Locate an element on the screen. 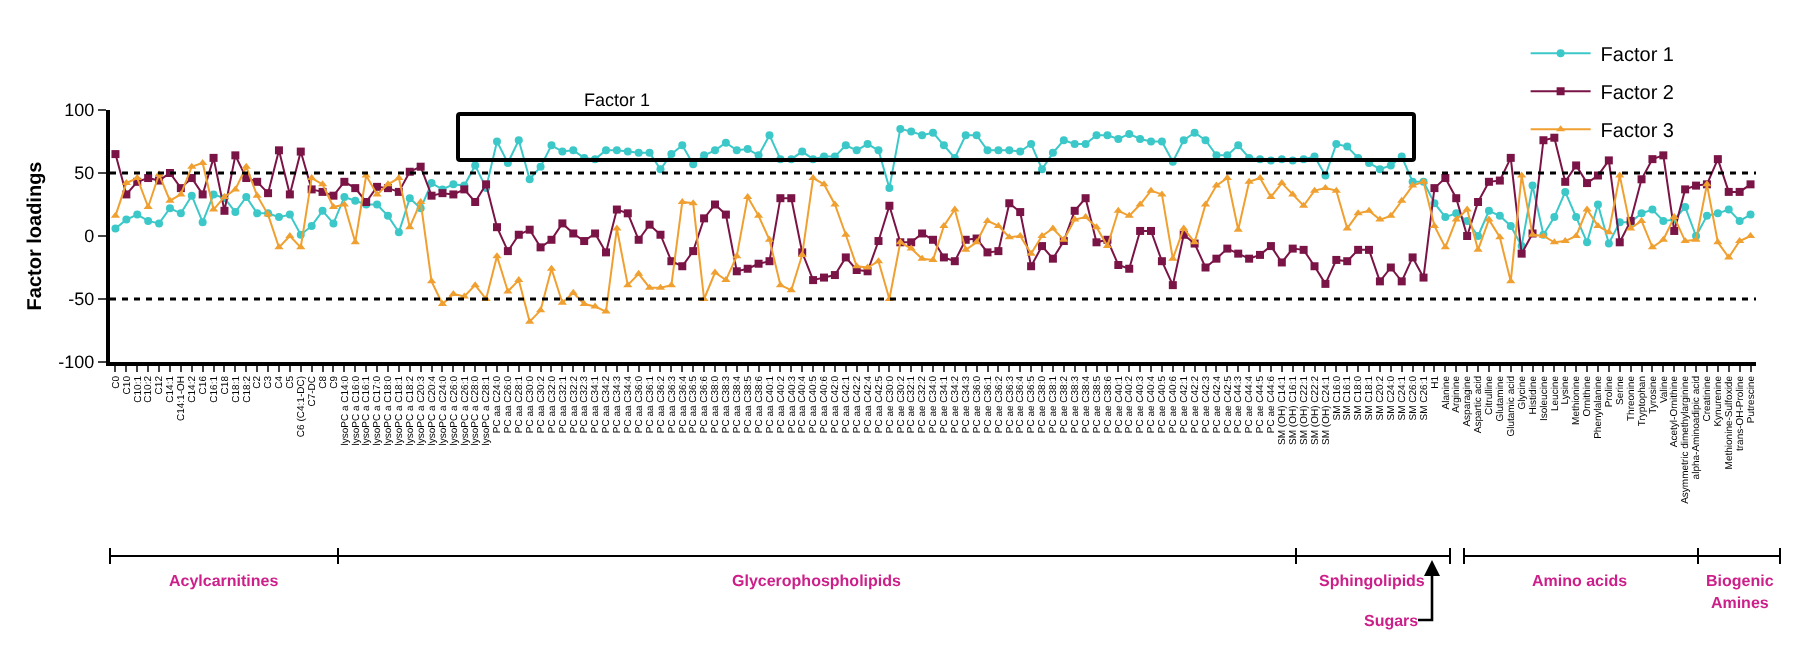 Image resolution: width=1800 pixels, height=664 pixels. text: Sugars is located at coordinates (1391, 621).